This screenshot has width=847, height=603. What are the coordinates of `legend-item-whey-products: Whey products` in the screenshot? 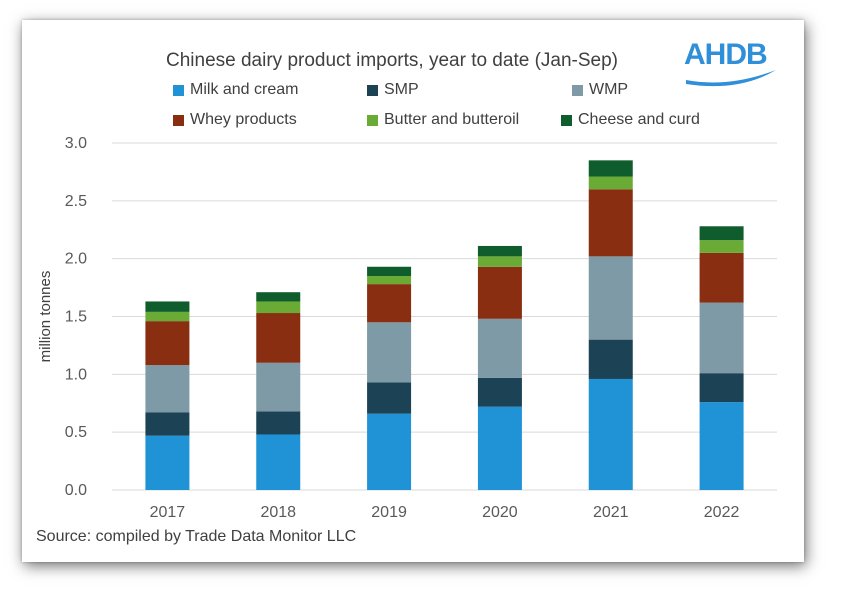 It's located at (235, 120).